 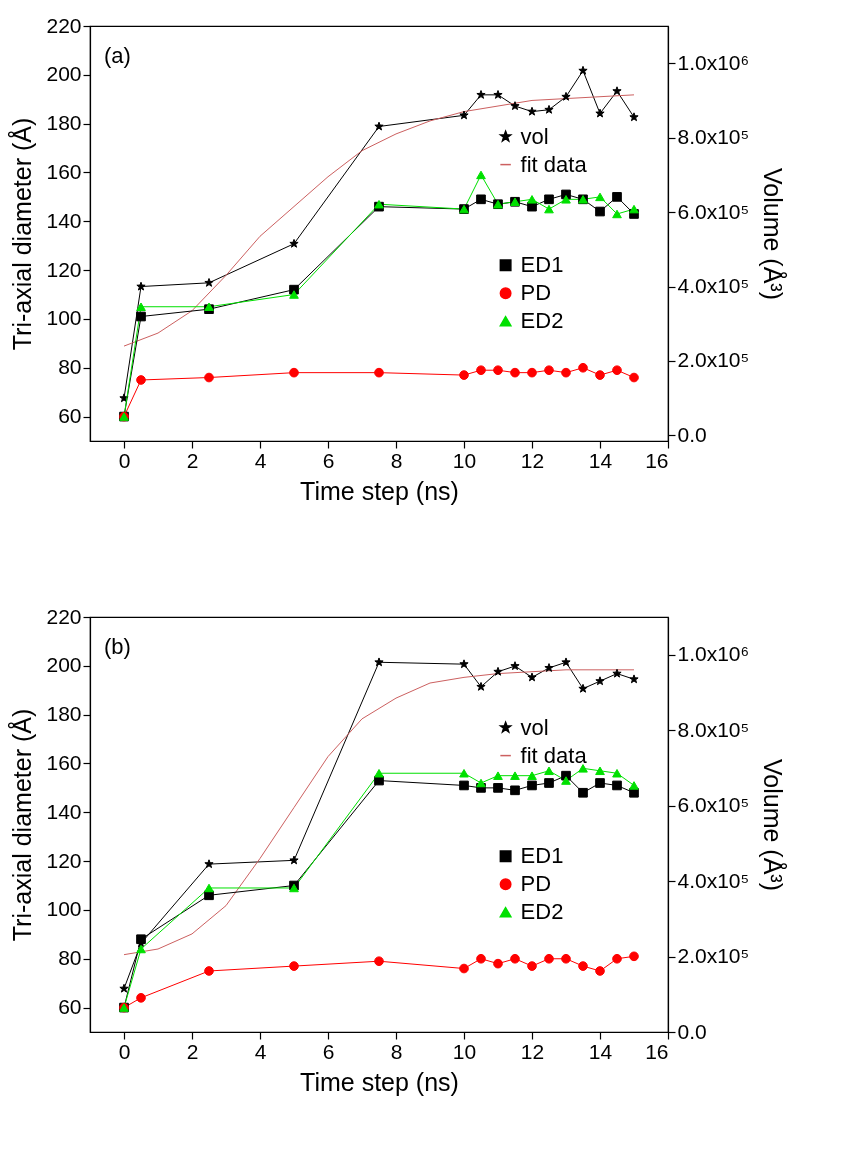 I want to click on annotation: (a), so click(x=117, y=55).